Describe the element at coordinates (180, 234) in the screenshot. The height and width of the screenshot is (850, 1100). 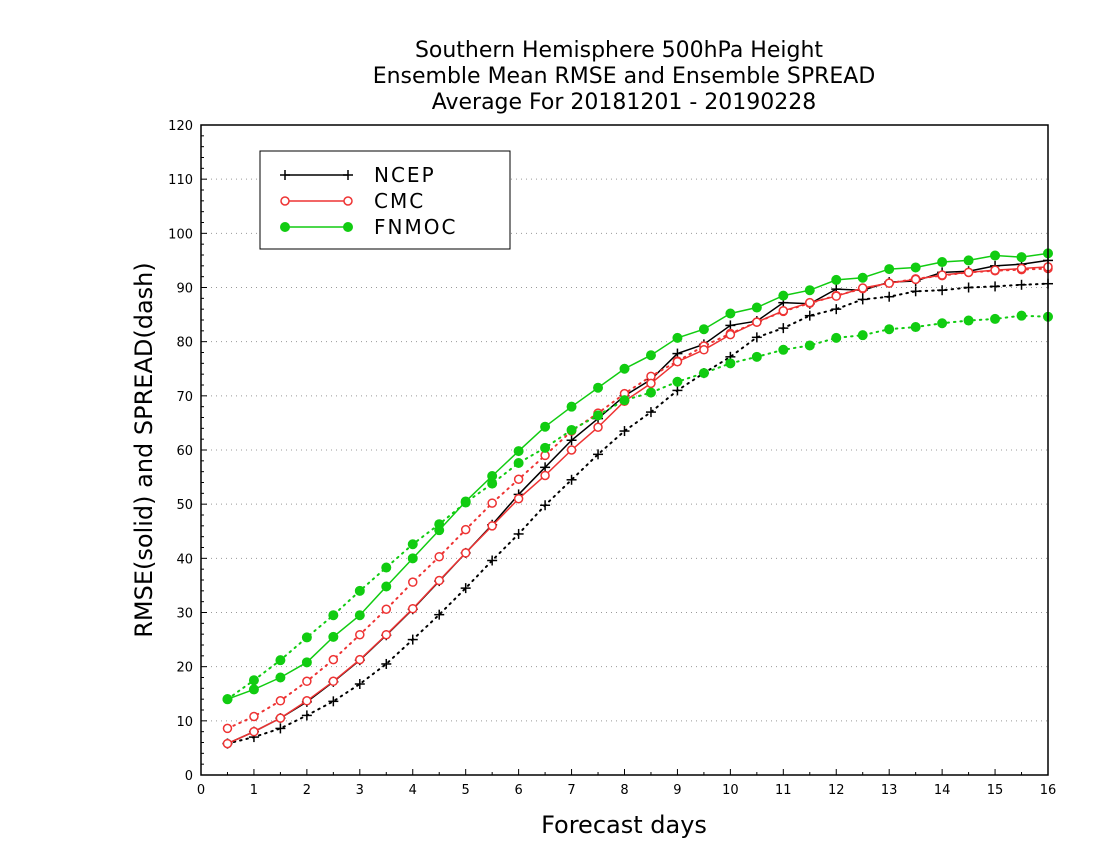
I see `y-tick-label-100: 100` at that location.